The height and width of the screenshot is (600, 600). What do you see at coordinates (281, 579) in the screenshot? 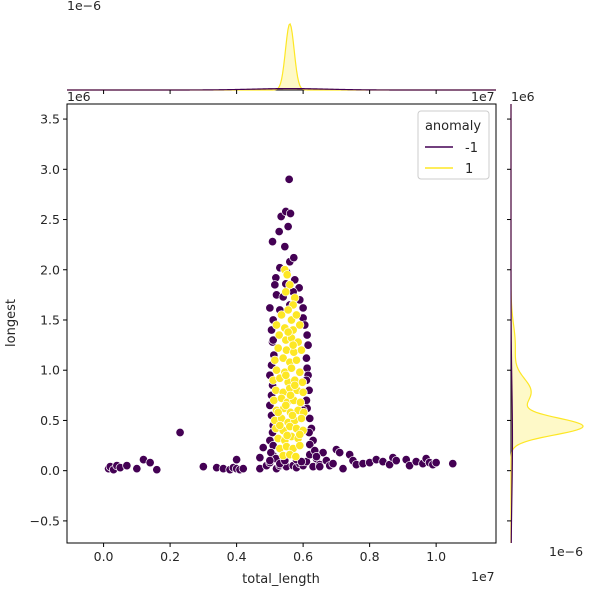
I see `x-axis-label: total_length` at bounding box center [281, 579].